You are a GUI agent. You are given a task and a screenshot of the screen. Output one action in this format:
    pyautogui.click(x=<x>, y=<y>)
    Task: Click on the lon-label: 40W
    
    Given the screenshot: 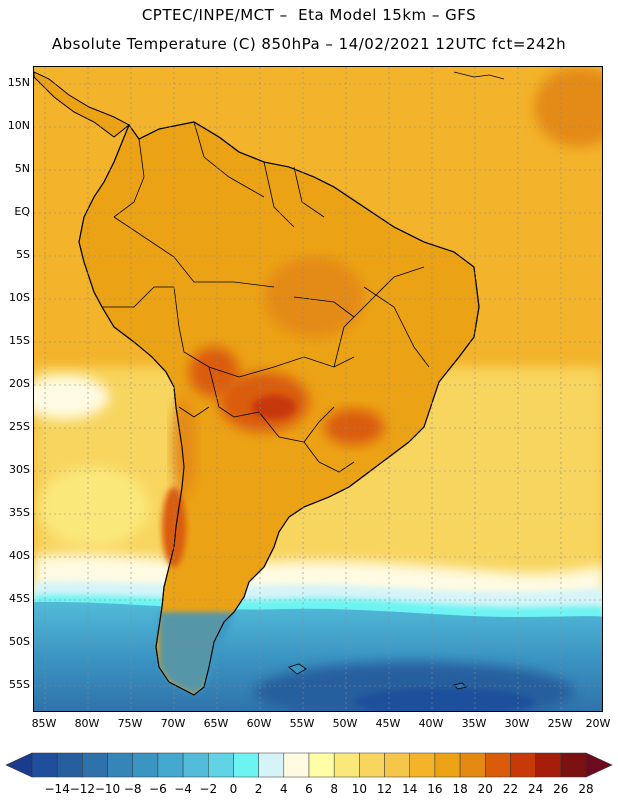 What is the action you would take?
    pyautogui.click(x=431, y=723)
    